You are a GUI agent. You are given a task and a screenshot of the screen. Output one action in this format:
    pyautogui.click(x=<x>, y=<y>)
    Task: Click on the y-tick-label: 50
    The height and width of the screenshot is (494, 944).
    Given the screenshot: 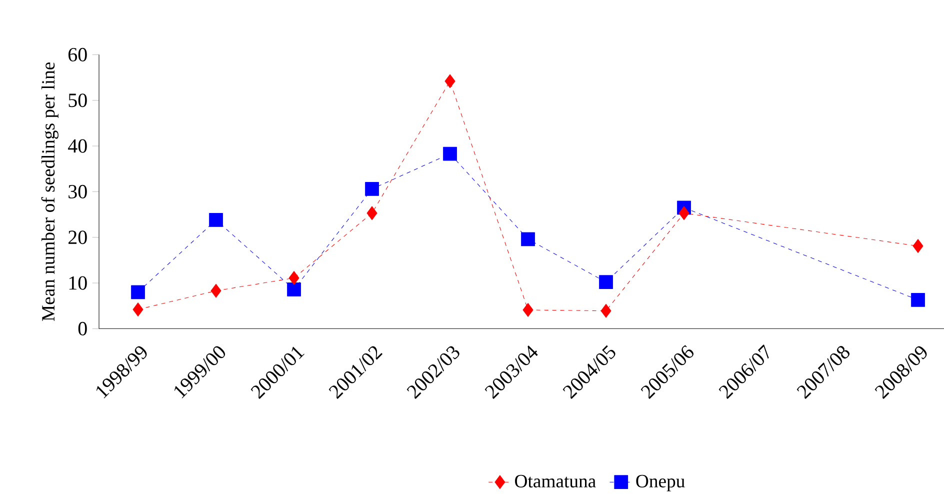 What is the action you would take?
    pyautogui.click(x=77, y=101)
    